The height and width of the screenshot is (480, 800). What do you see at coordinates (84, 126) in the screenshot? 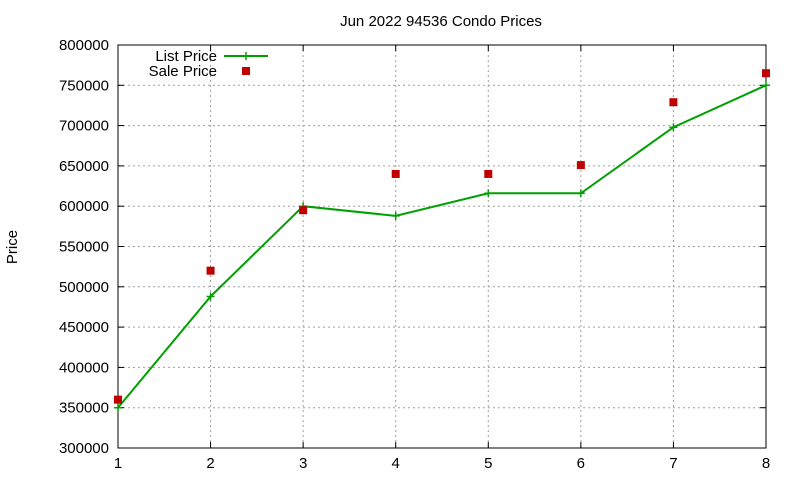
I see `y-tick-label: 700000` at bounding box center [84, 126].